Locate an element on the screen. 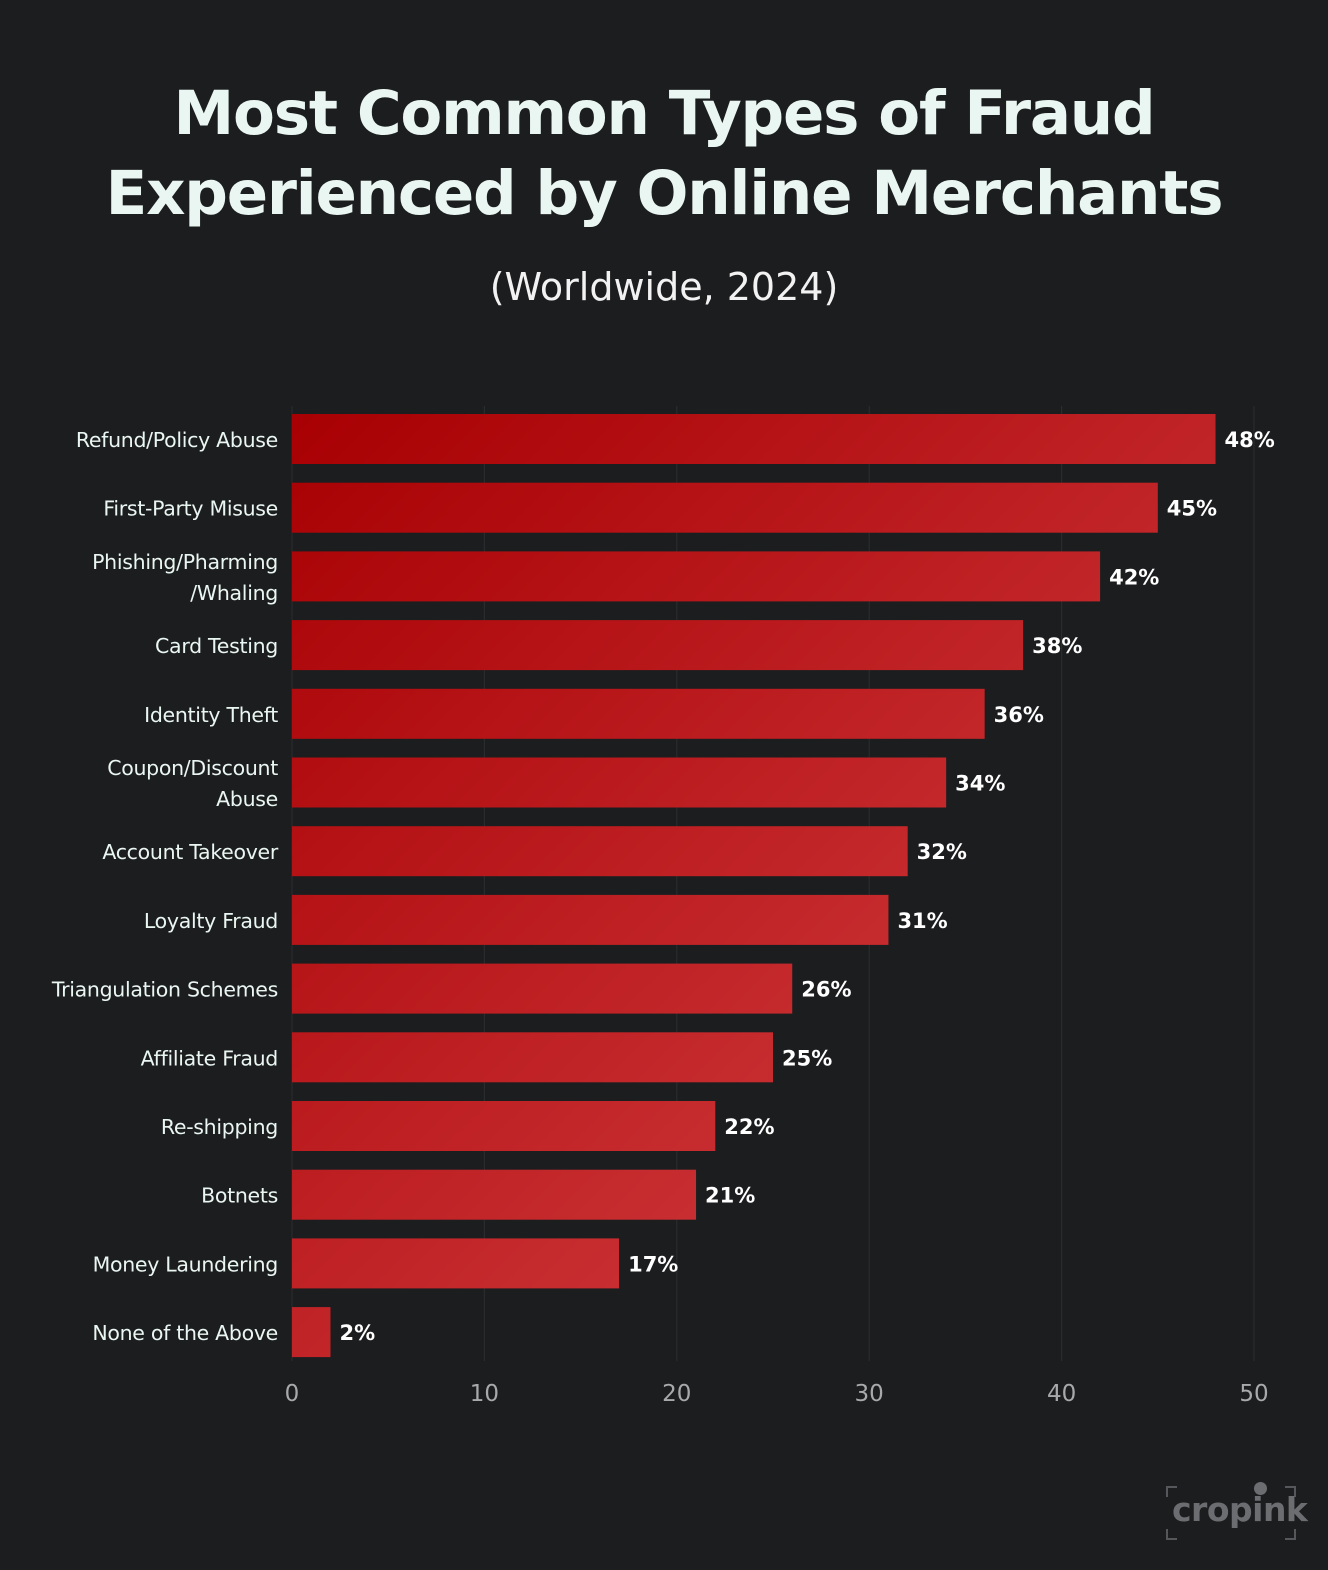 The height and width of the screenshot is (1570, 1328). category-label: Coupon/Discount Abuse is located at coordinates (192, 783).